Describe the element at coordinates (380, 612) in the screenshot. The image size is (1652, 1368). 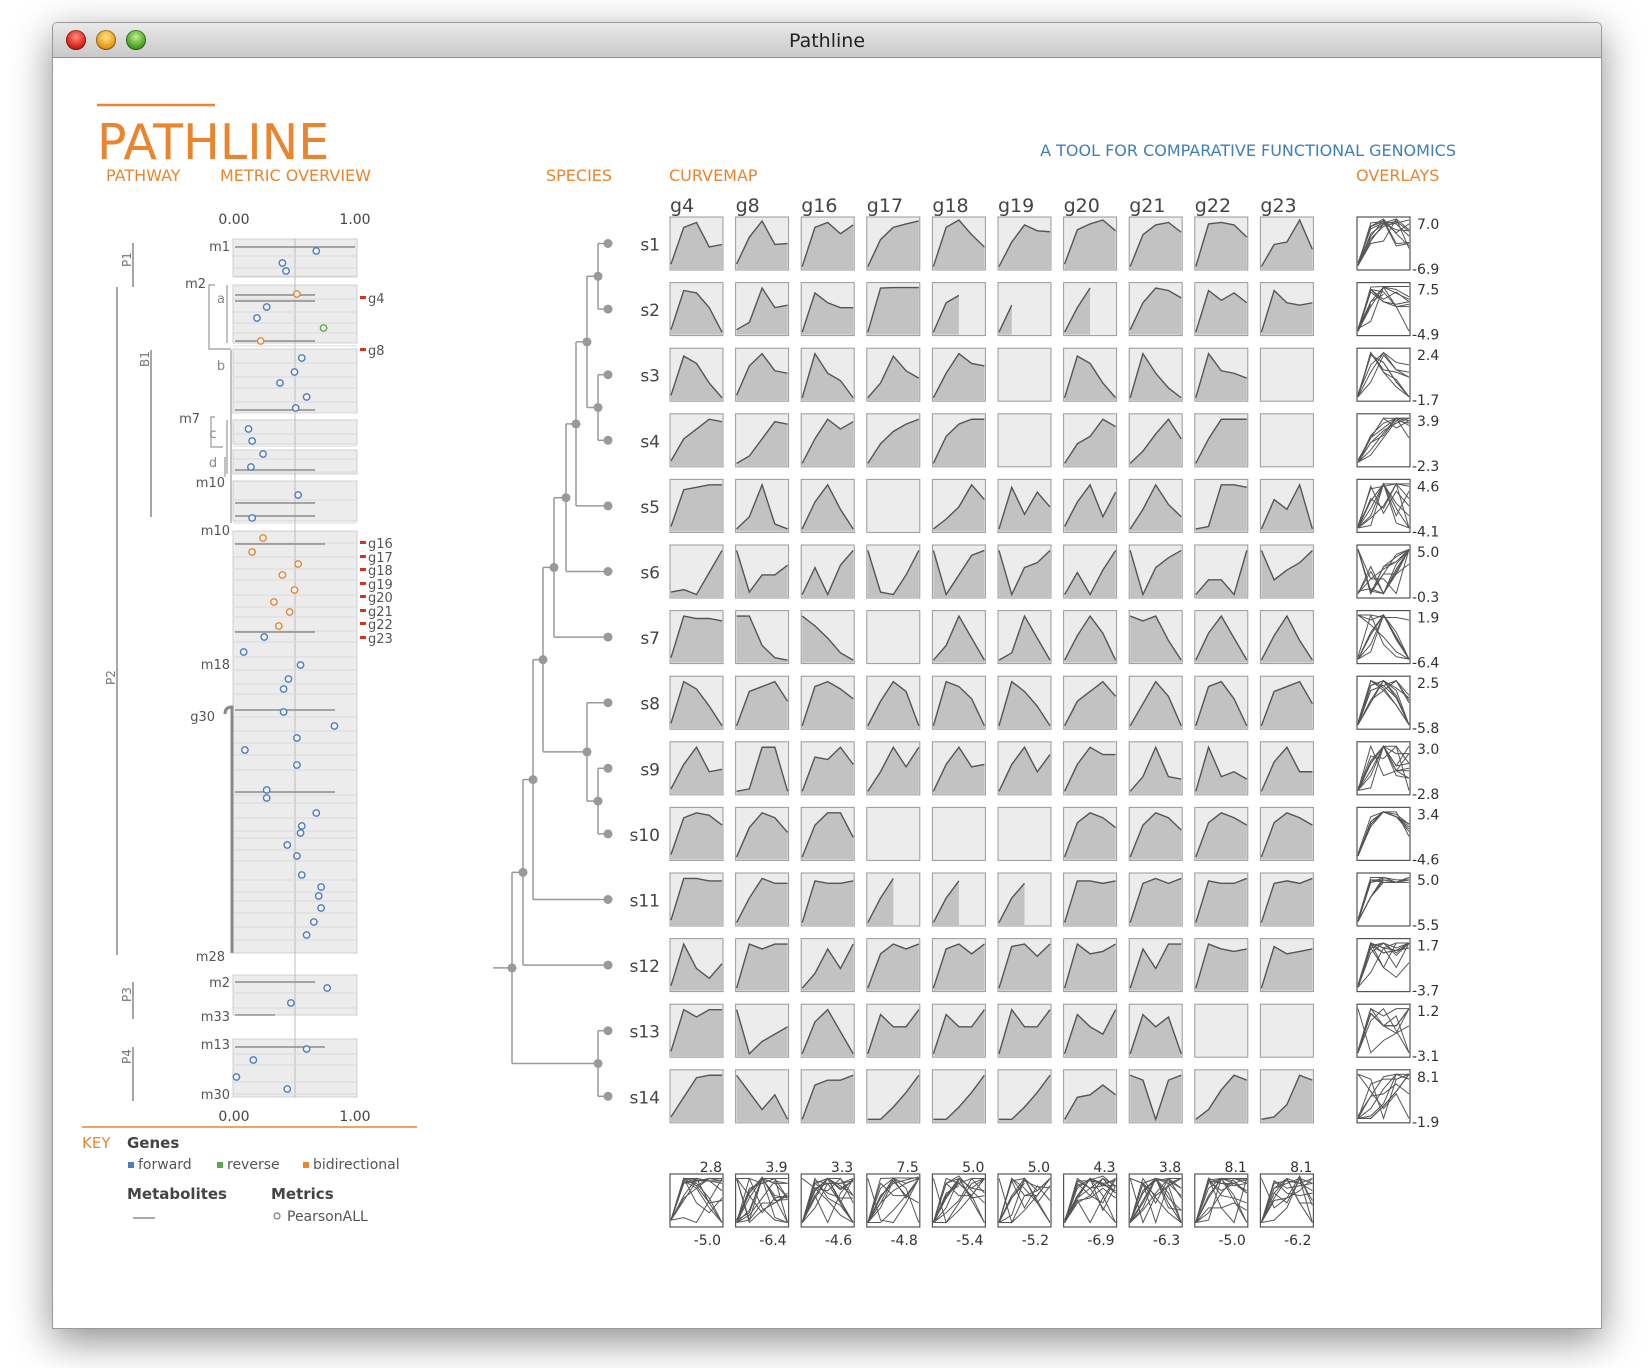
I see `gene-marker-label: g21` at that location.